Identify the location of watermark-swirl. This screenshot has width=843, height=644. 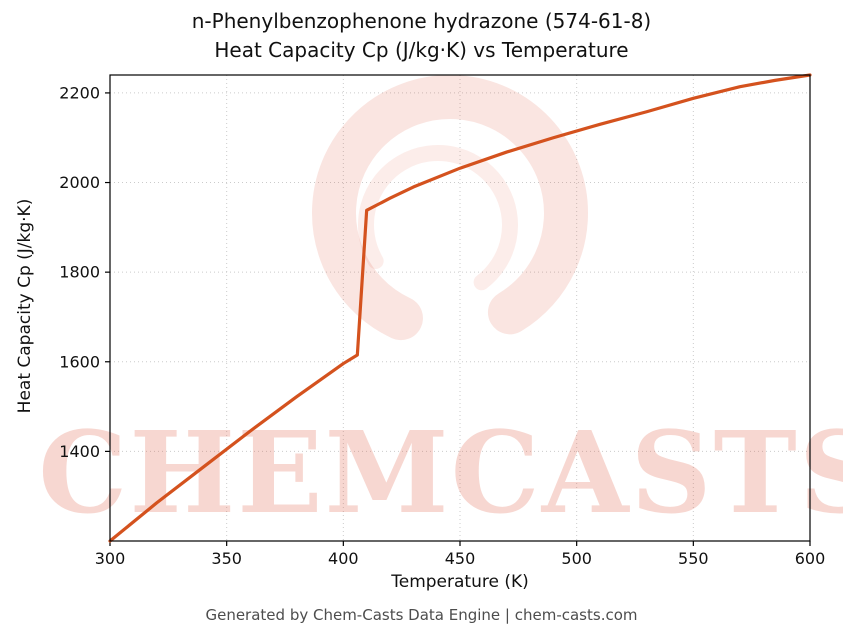
(450, 213).